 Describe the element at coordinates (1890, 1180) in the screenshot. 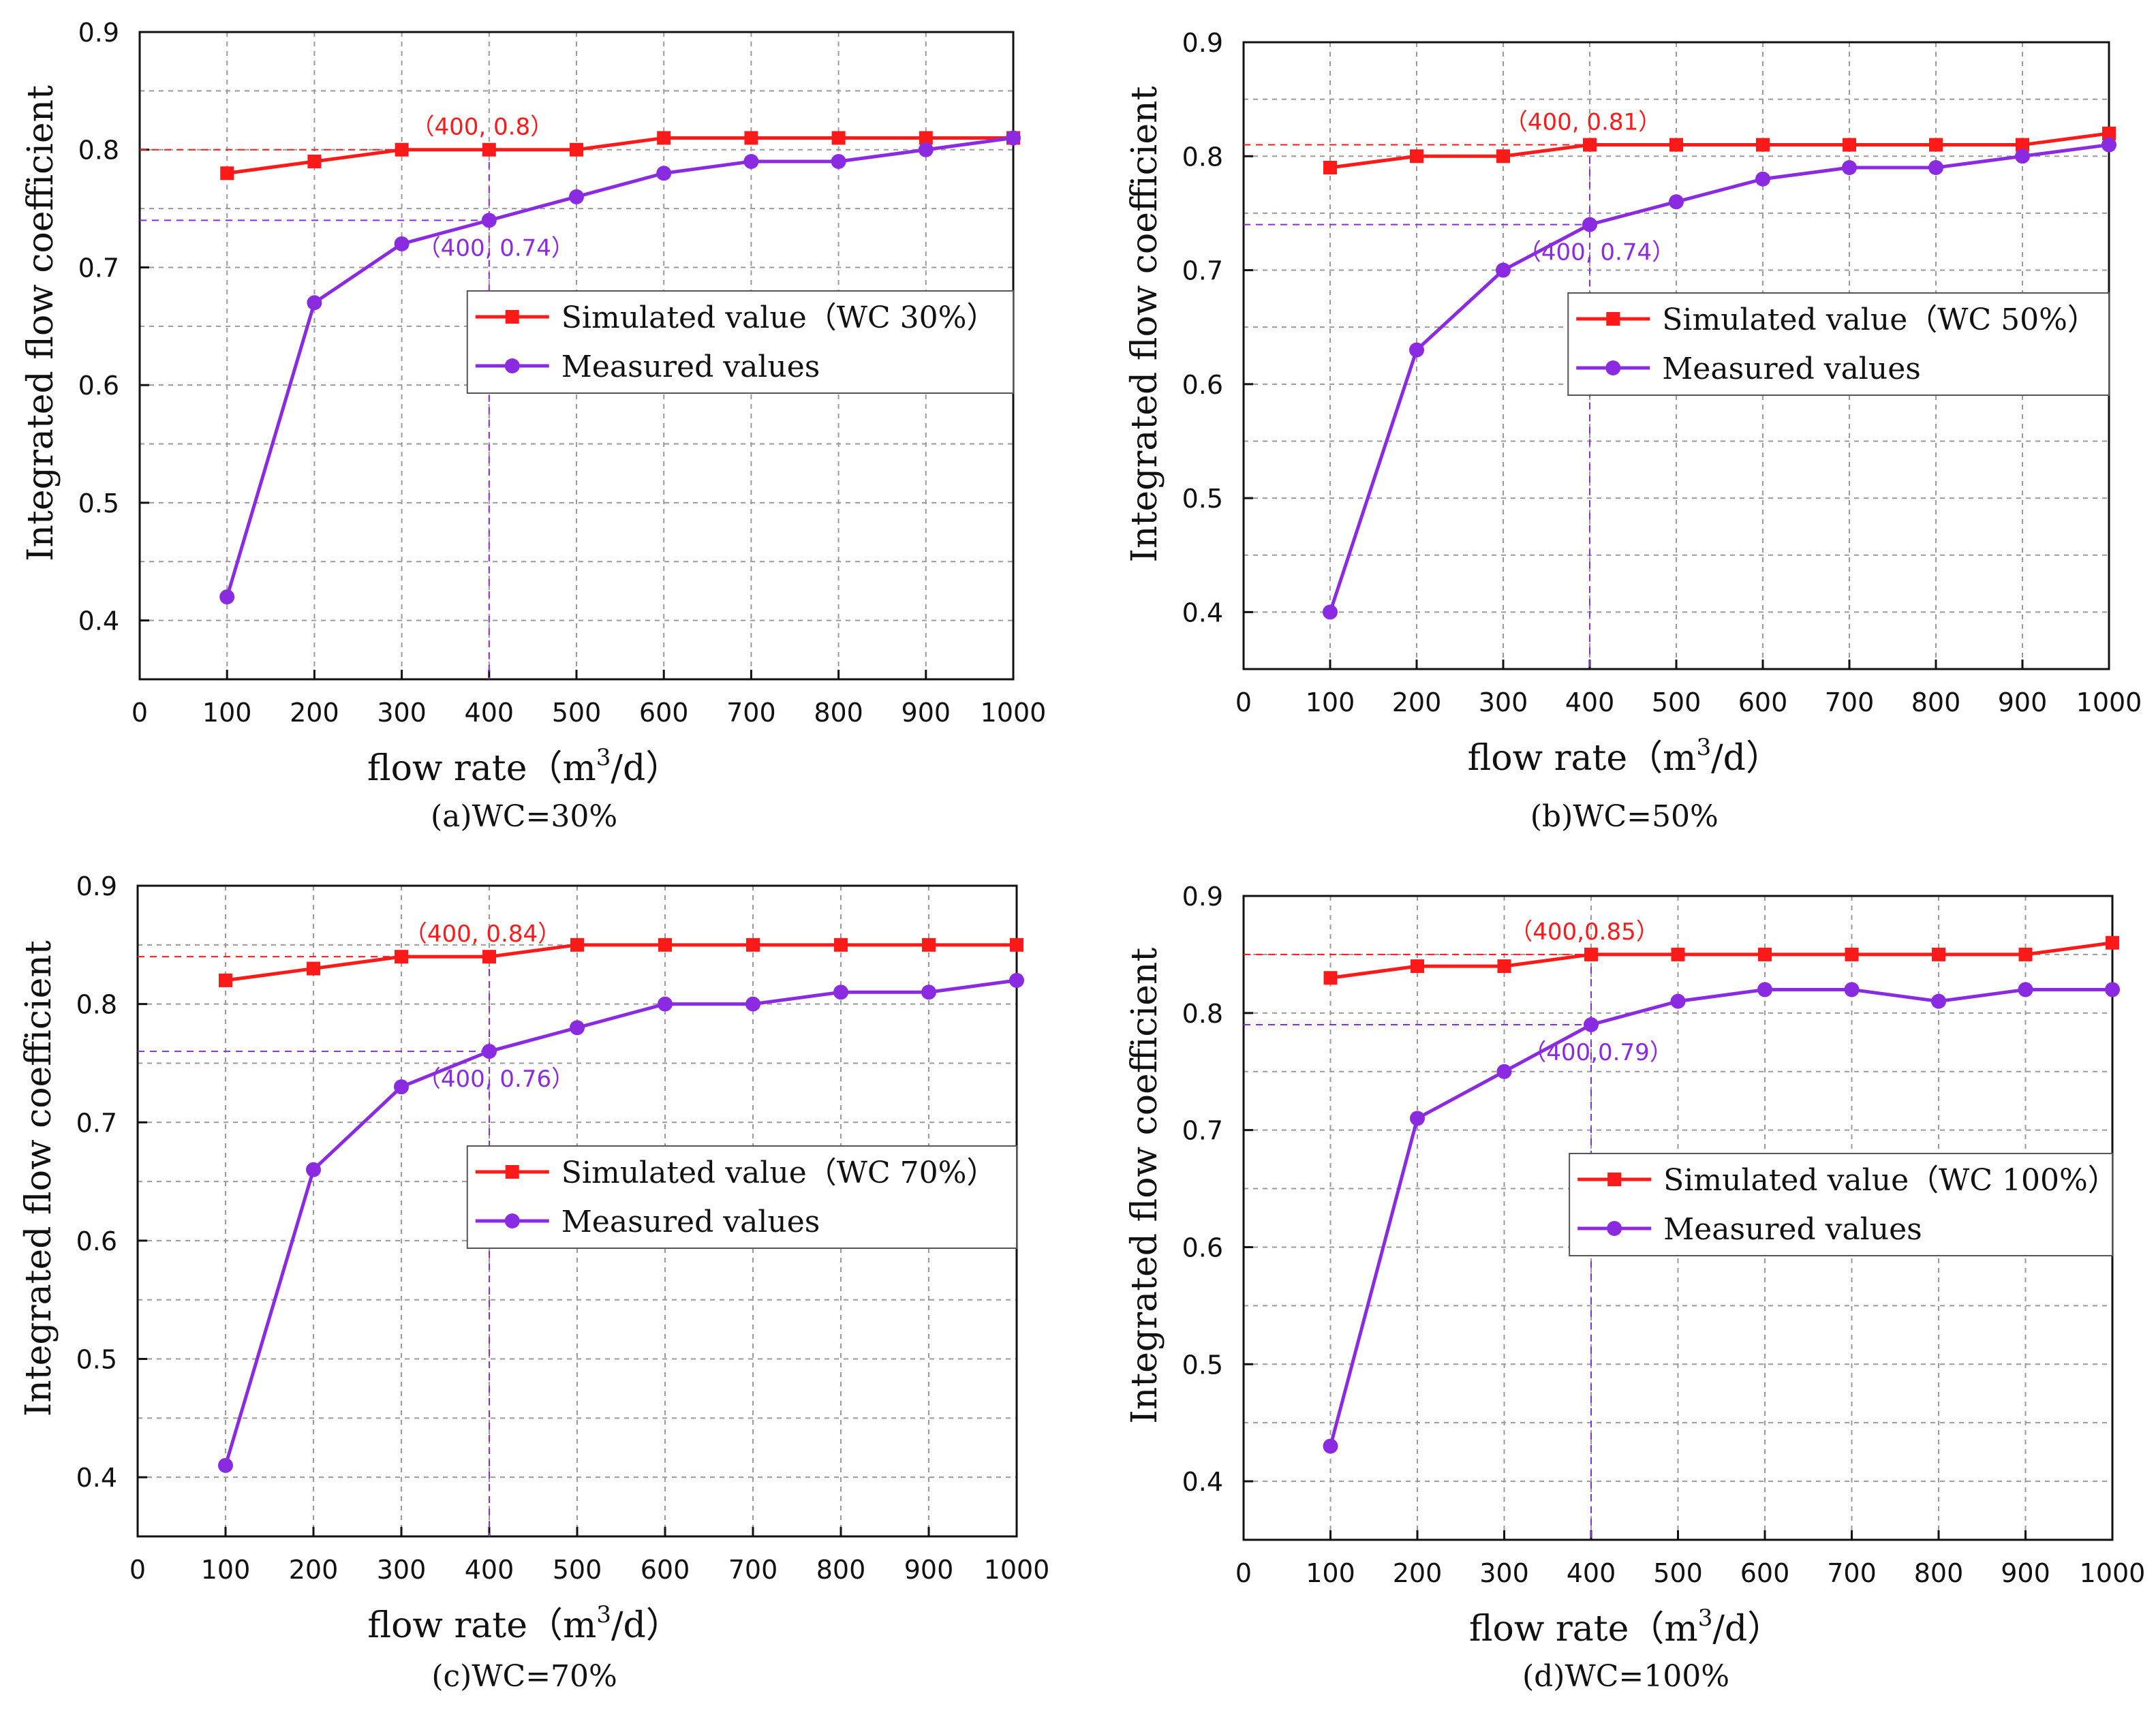

I see `legend-label: Simulated value（WC 100%）` at that location.